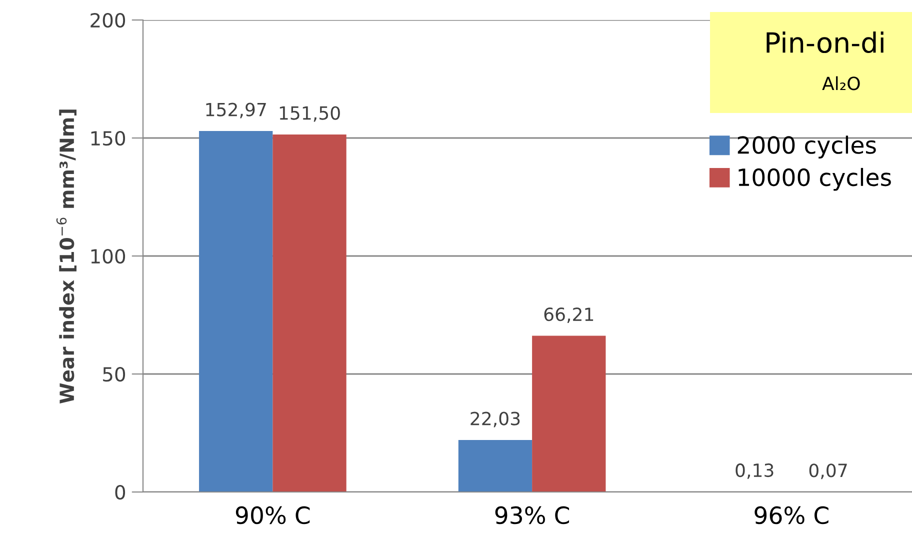 The height and width of the screenshot is (545, 912). Describe the element at coordinates (120, 492) in the screenshot. I see `y-tick-label: 0` at that location.